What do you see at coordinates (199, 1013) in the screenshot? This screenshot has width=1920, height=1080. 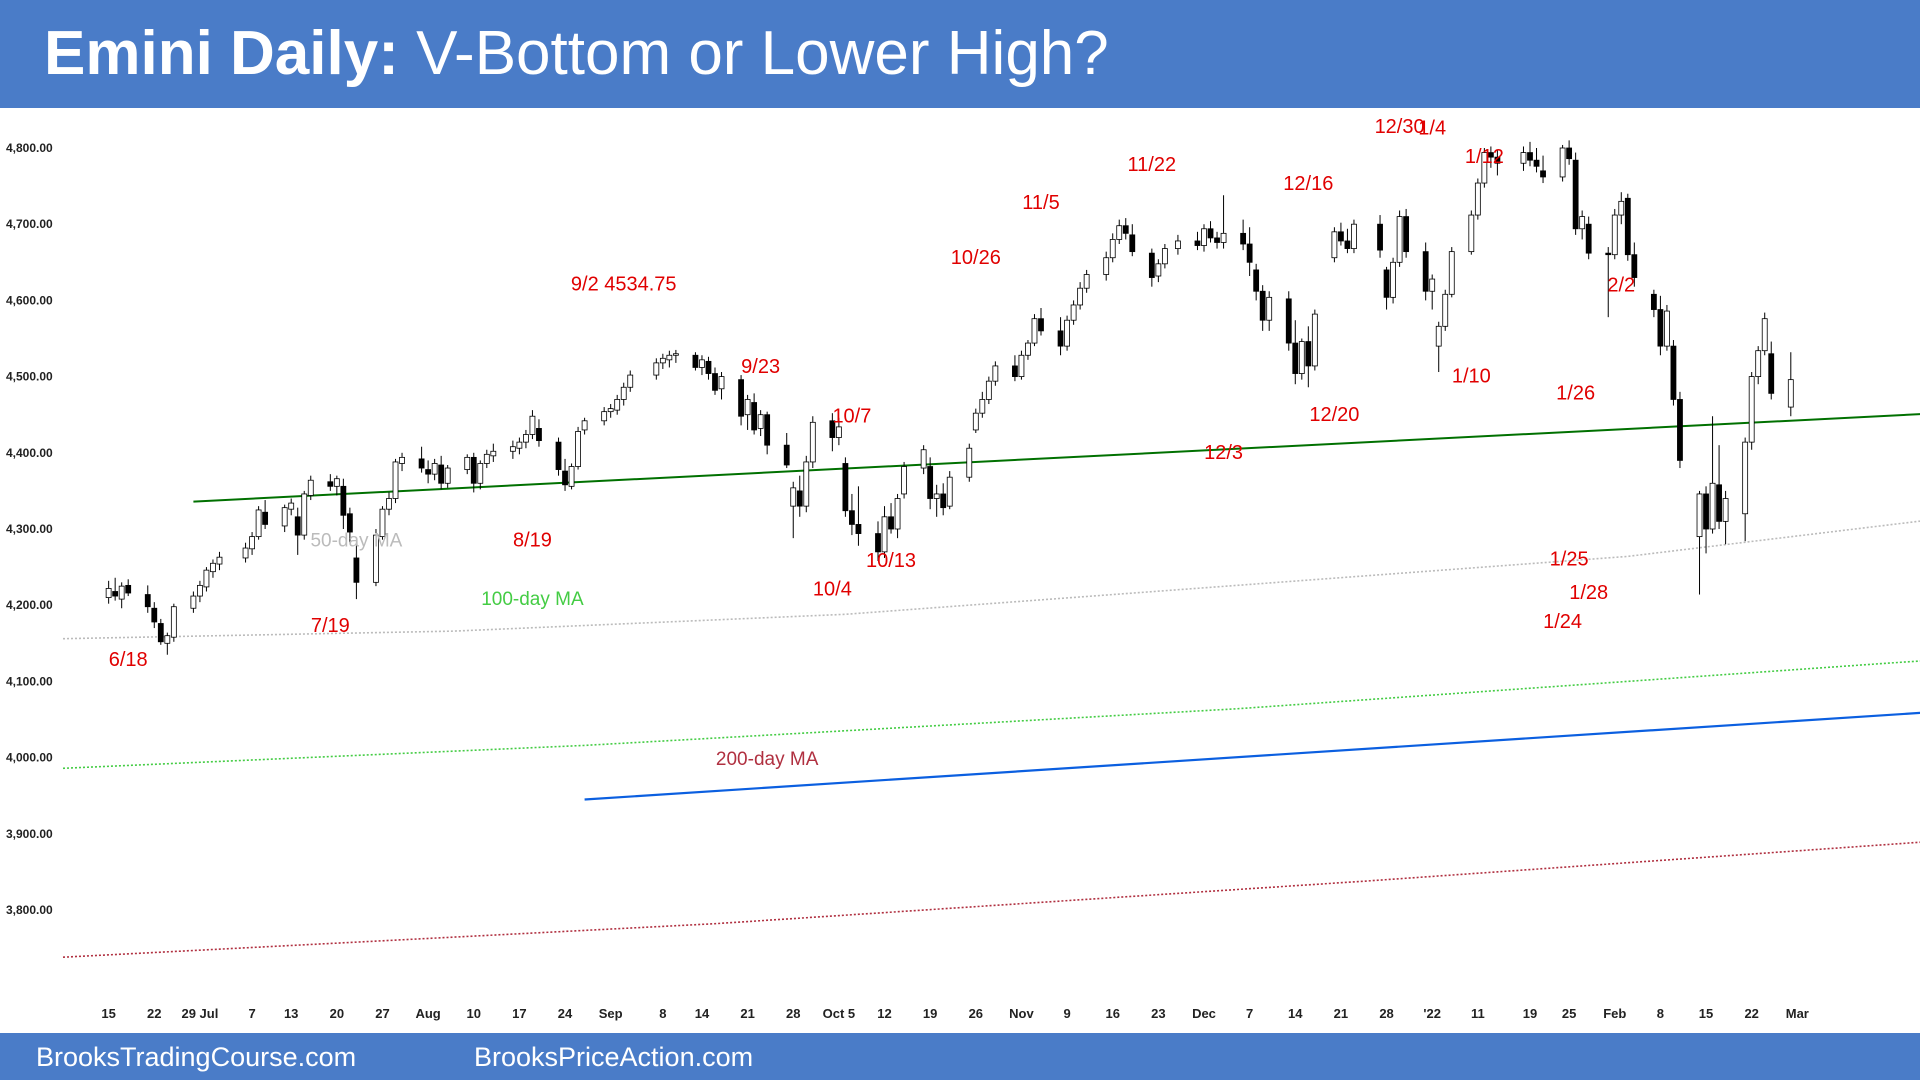 I see `x-tick-label: 29 Jul` at bounding box center [199, 1013].